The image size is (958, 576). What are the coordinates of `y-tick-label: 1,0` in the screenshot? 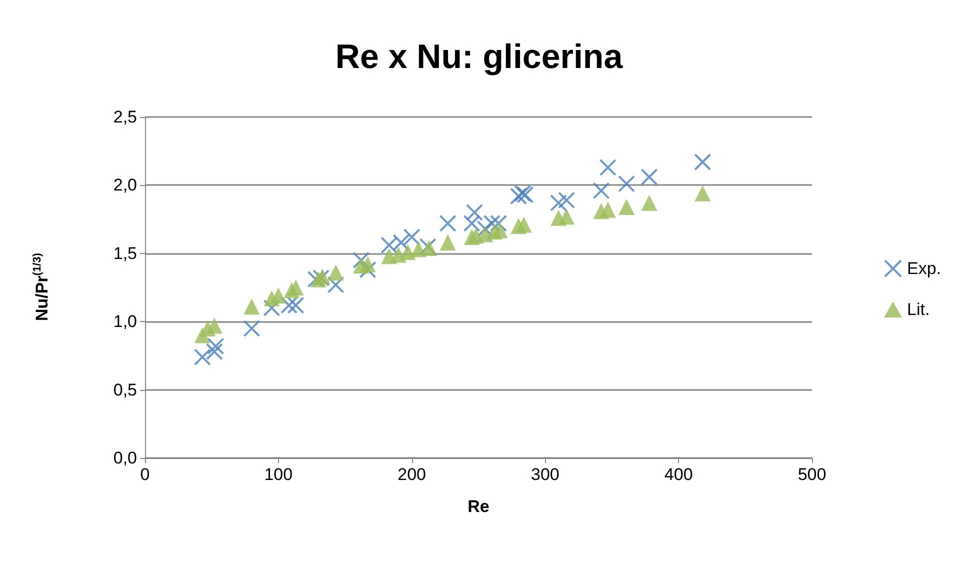 It's located at (125, 322).